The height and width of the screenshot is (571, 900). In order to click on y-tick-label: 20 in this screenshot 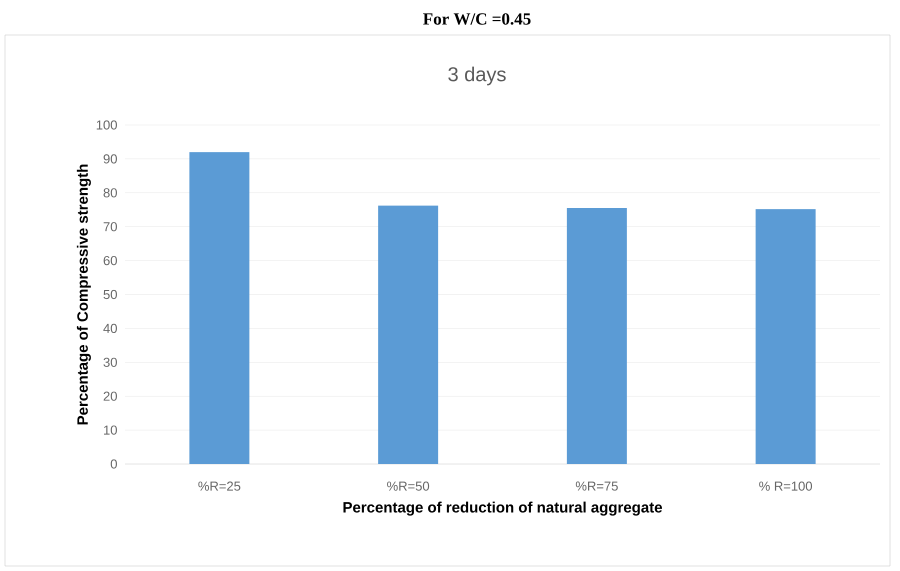, I will do `click(110, 396)`.